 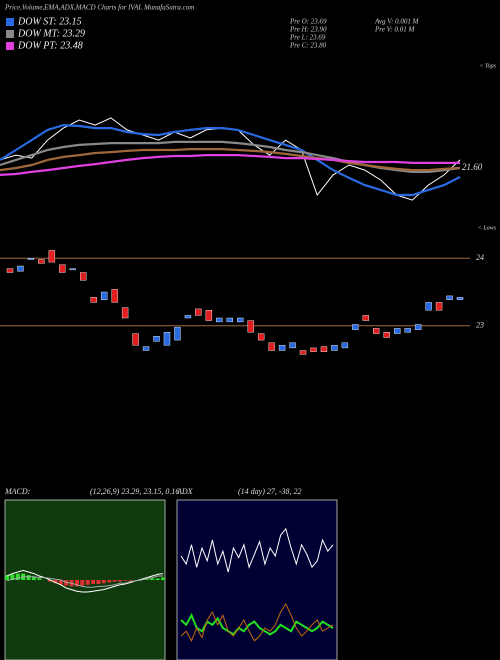 What do you see at coordinates (397, 22) in the screenshot?
I see `info-text: Avg V: 0.001 M` at bounding box center [397, 22].